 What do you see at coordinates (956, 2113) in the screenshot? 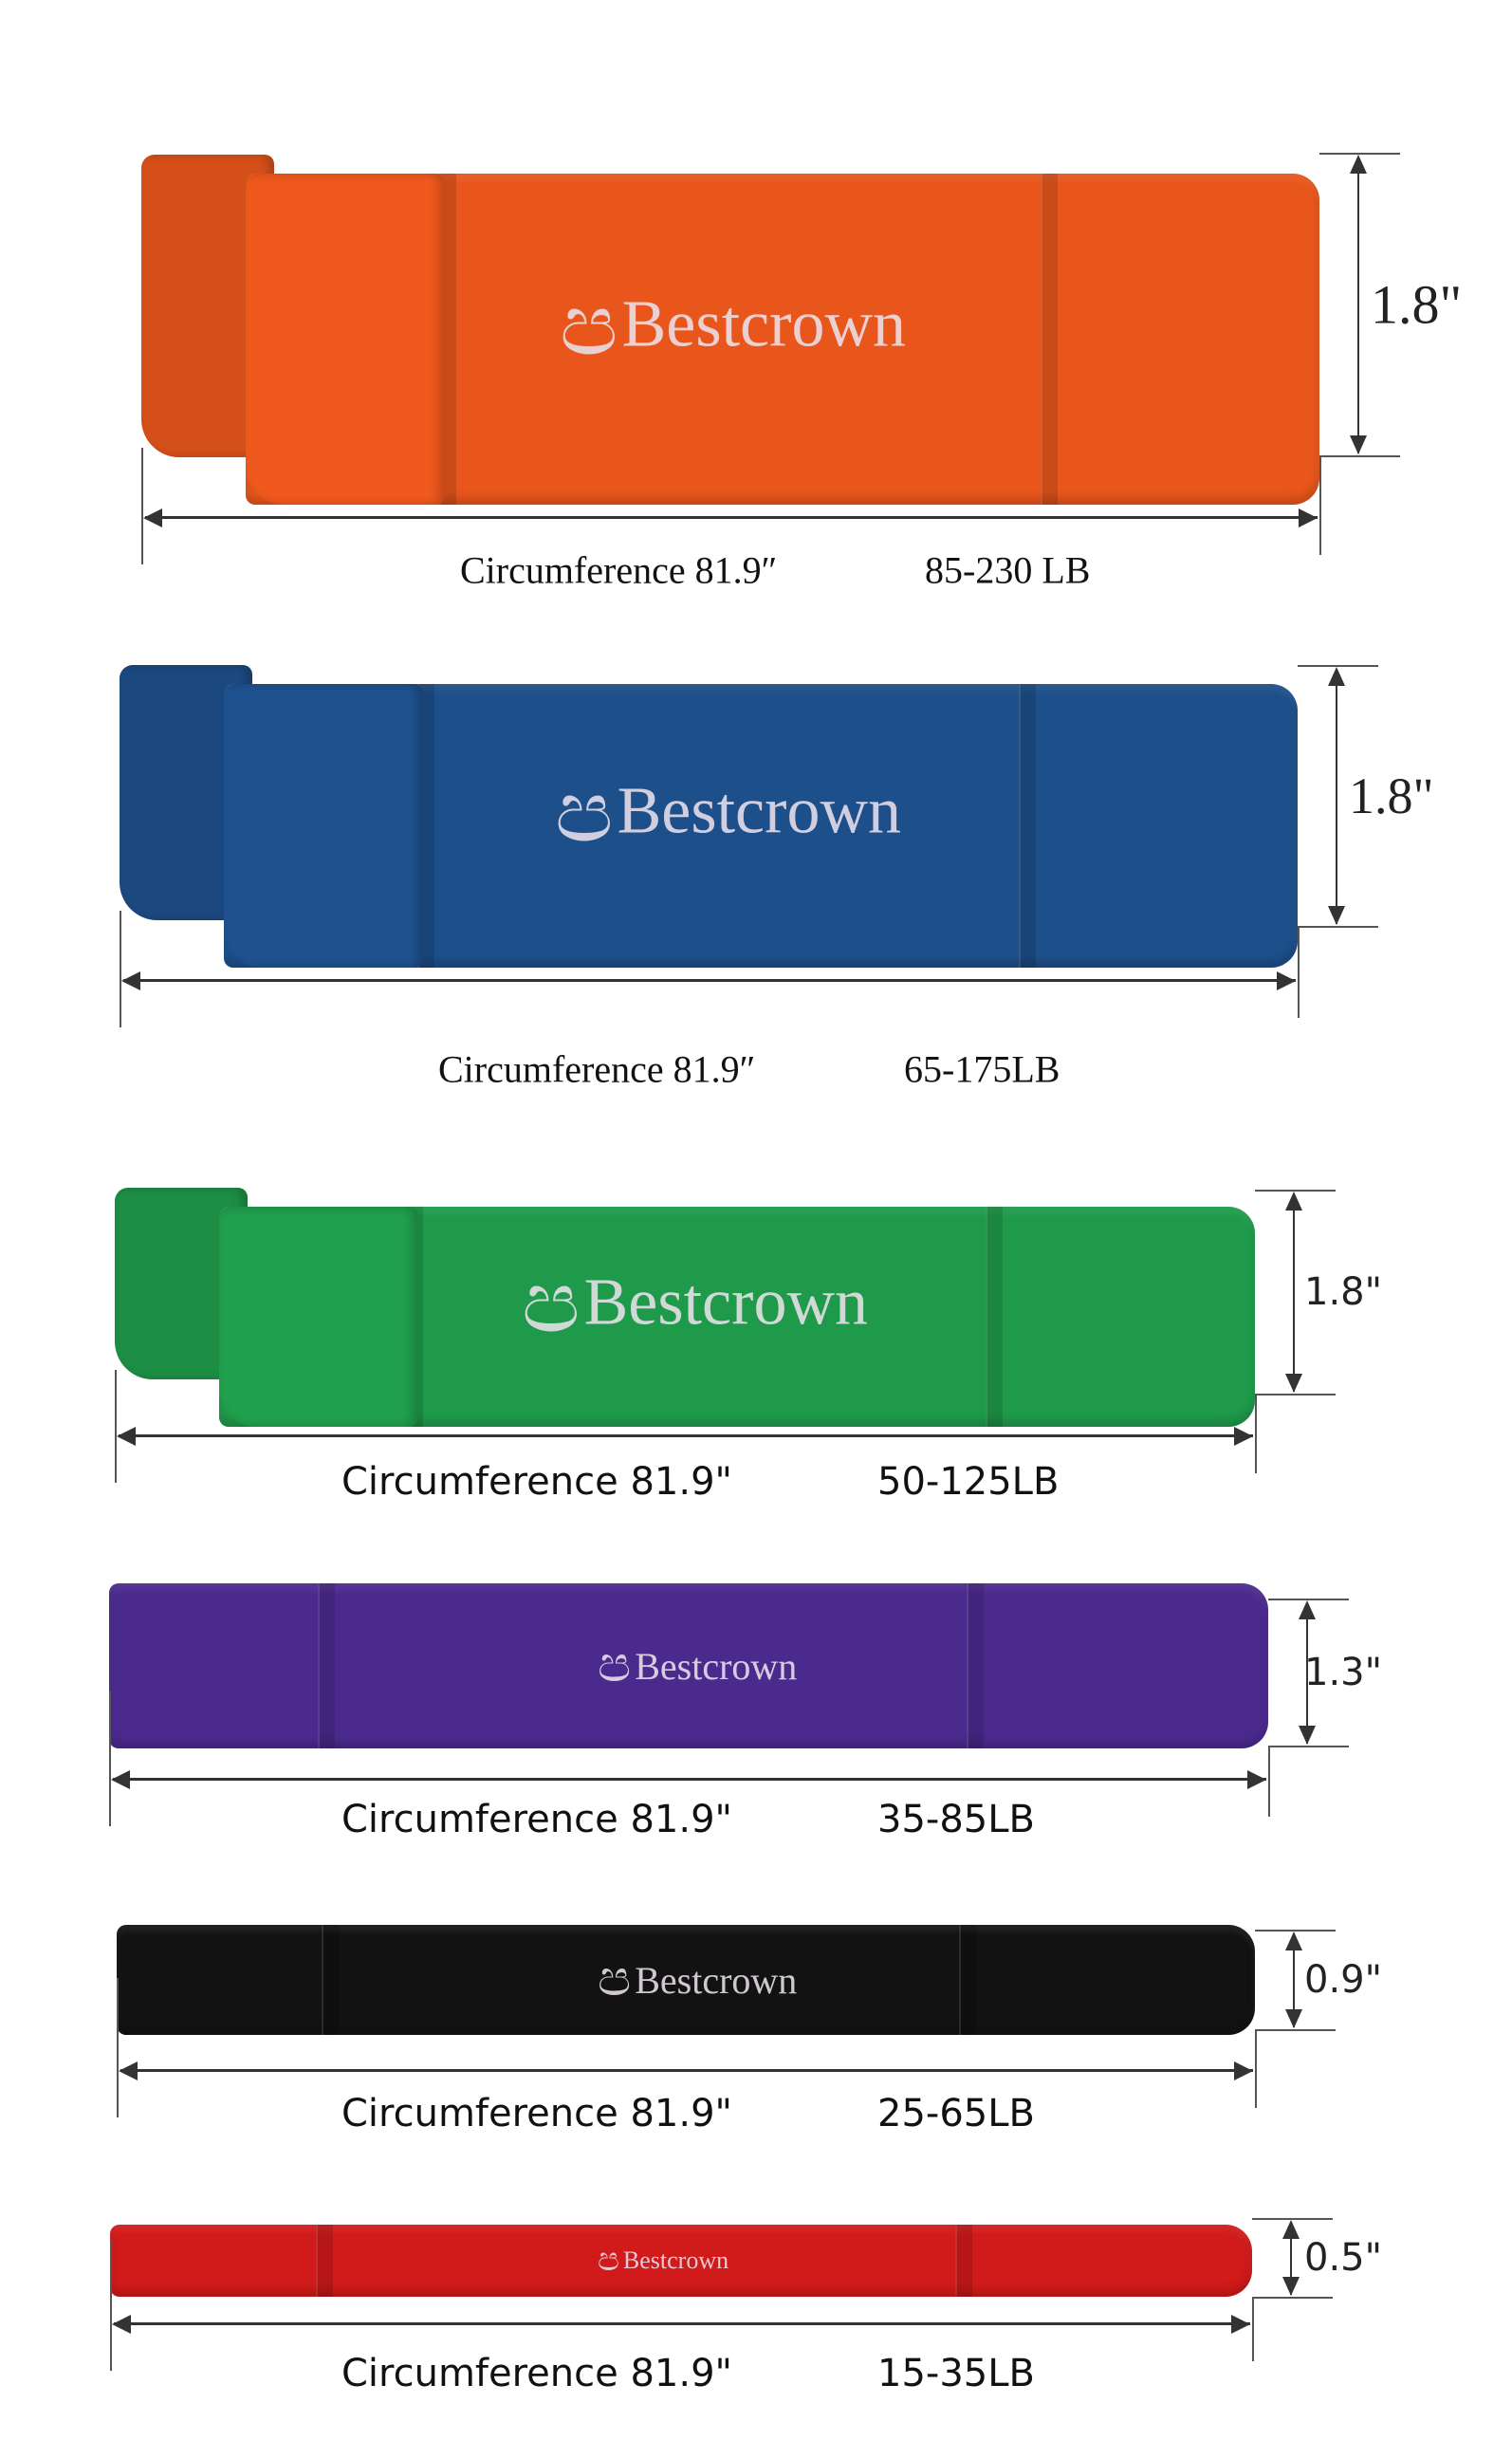
I see `resistance-label: 25-65LB` at bounding box center [956, 2113].